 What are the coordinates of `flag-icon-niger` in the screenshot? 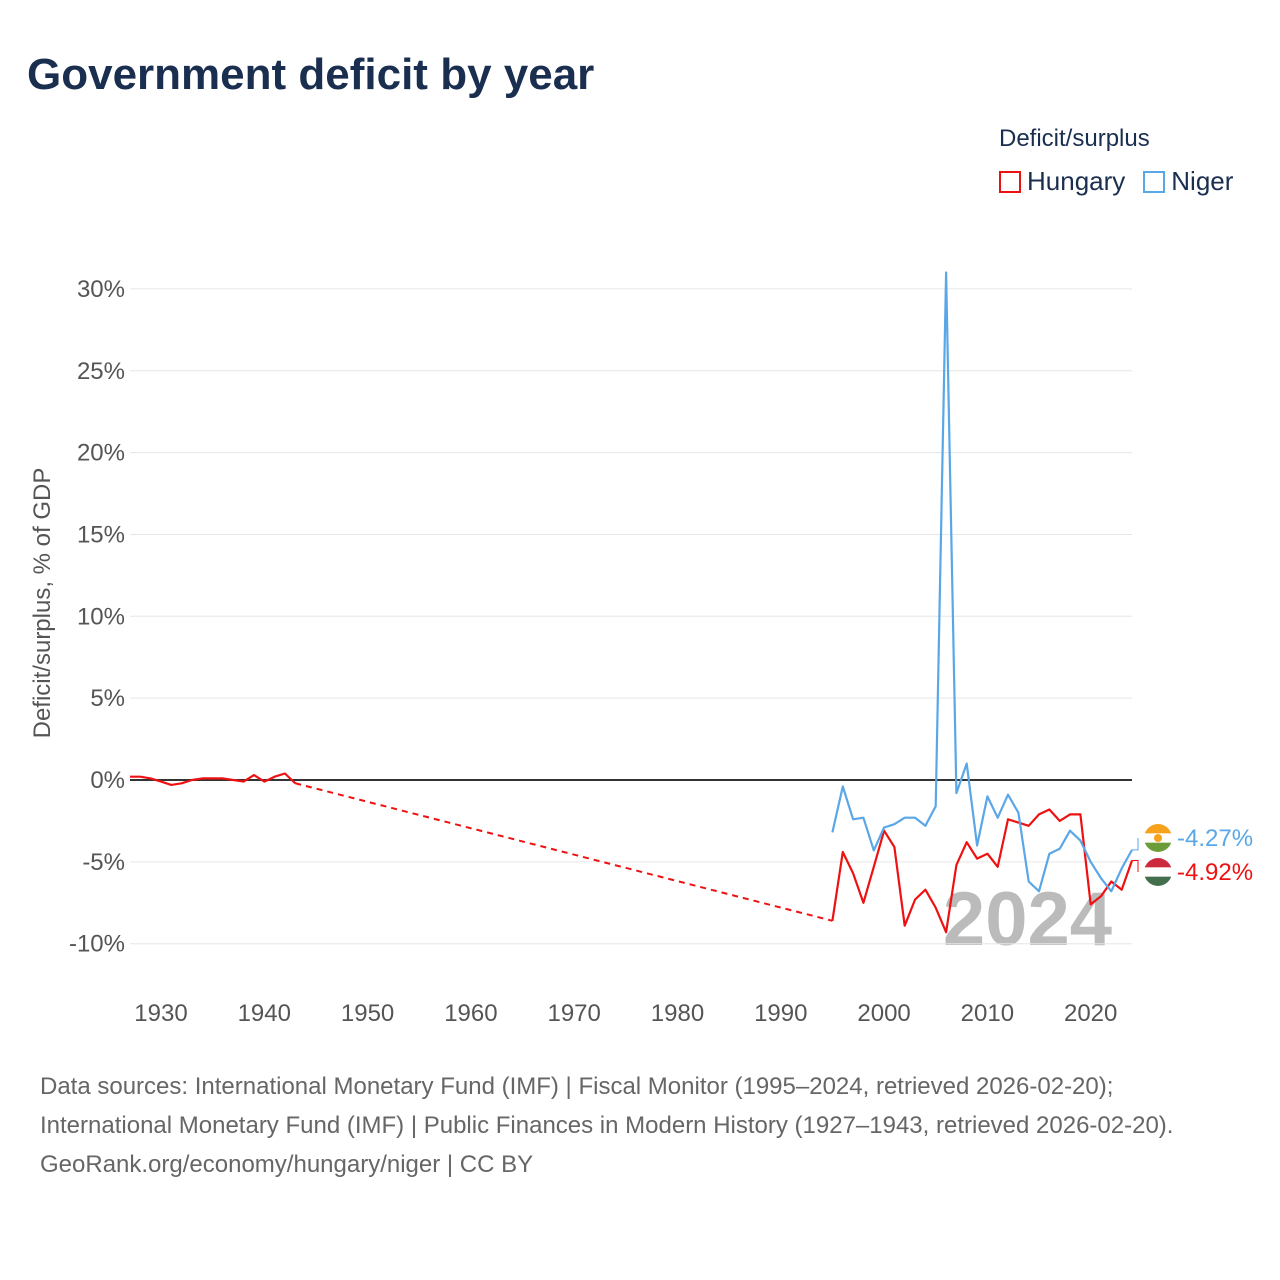 It's located at (1158, 838).